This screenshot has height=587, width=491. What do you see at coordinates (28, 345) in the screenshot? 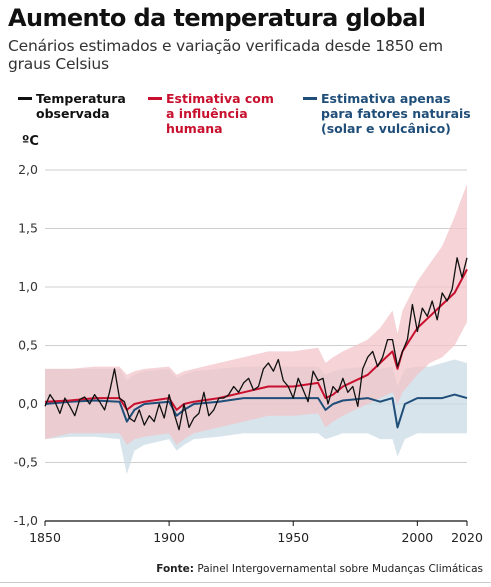
I see `y-tick-label: 0,5` at bounding box center [28, 345].